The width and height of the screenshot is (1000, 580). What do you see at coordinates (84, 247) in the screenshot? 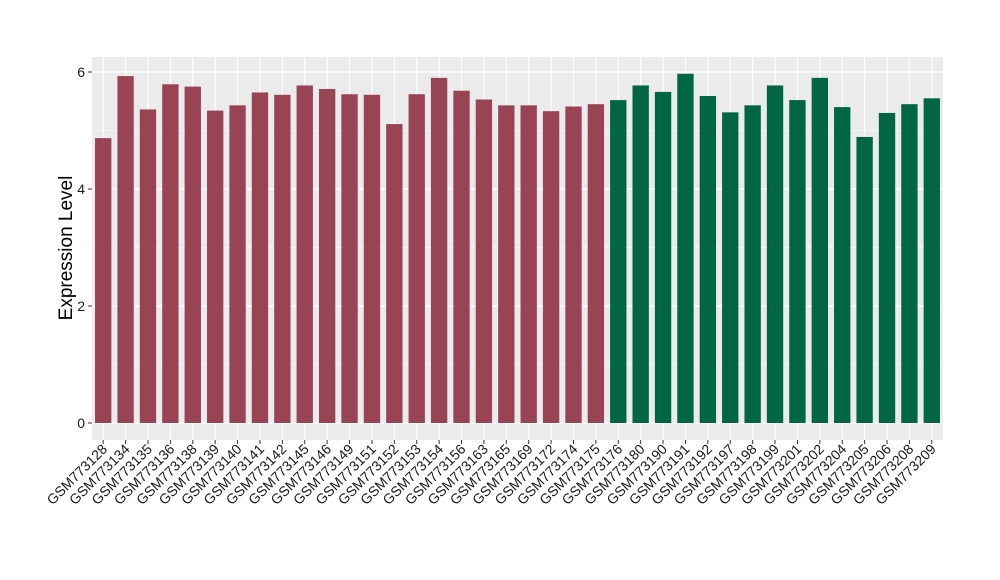
I see `y-axis: 0 2 4 6` at bounding box center [84, 247].